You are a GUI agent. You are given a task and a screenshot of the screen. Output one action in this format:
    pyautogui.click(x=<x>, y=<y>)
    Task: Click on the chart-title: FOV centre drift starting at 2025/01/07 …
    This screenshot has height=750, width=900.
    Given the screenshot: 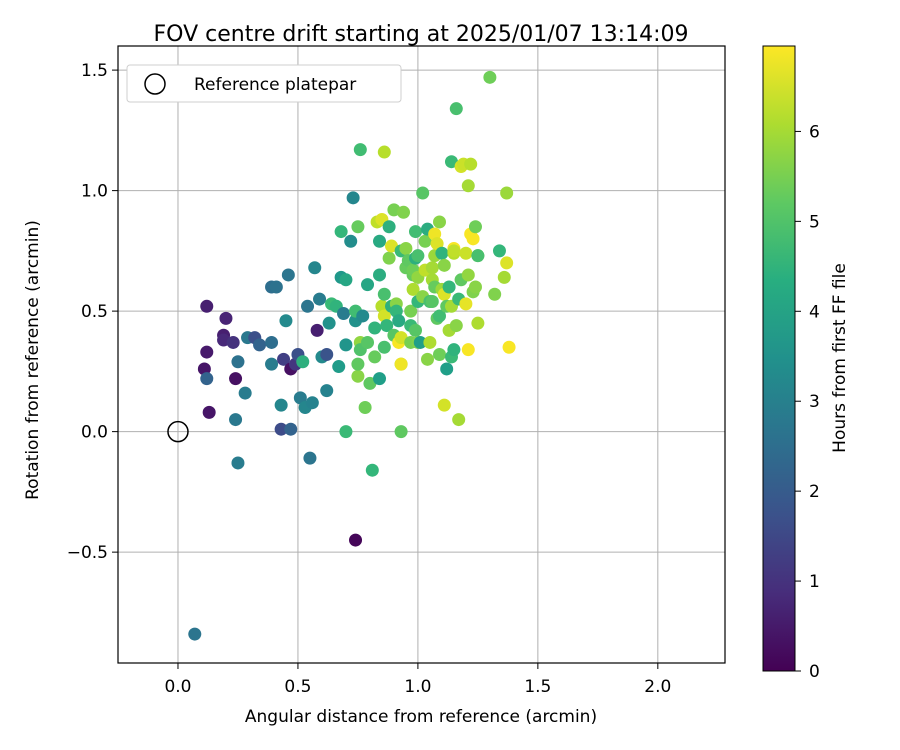 What is the action you would take?
    pyautogui.click(x=421, y=34)
    